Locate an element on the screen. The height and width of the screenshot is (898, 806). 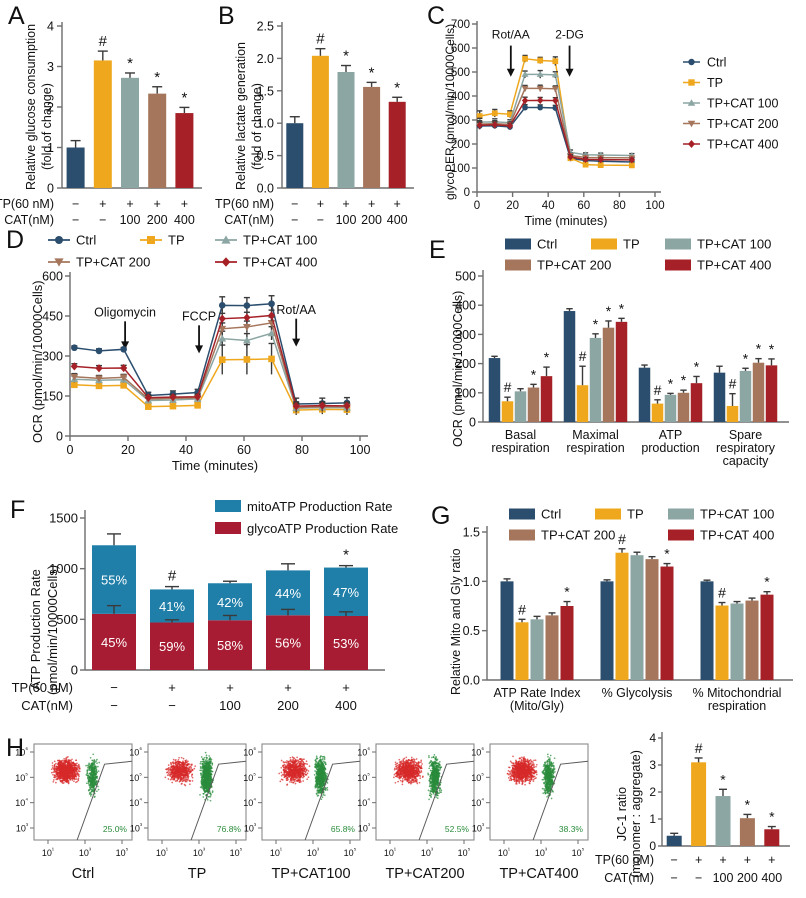
injection-arrow-head is located at coordinates (199, 349).